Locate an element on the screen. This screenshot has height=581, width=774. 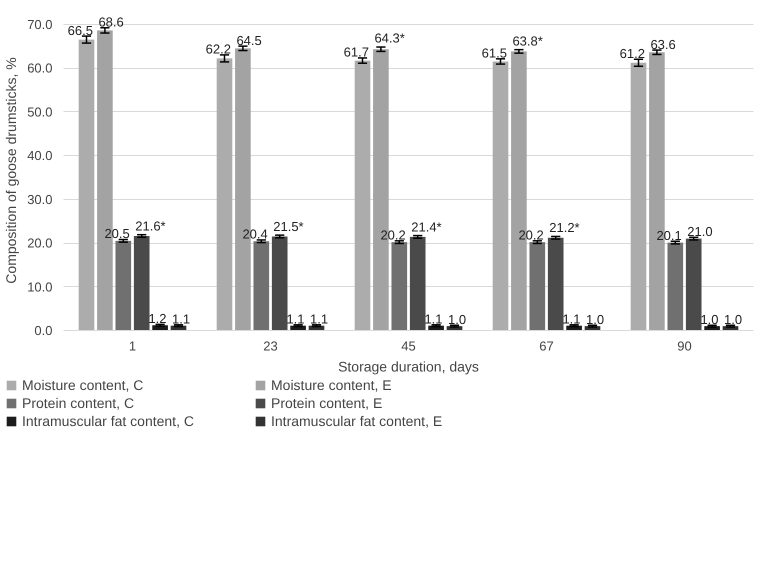
data-label: 1.2 is located at coordinates (157, 318).